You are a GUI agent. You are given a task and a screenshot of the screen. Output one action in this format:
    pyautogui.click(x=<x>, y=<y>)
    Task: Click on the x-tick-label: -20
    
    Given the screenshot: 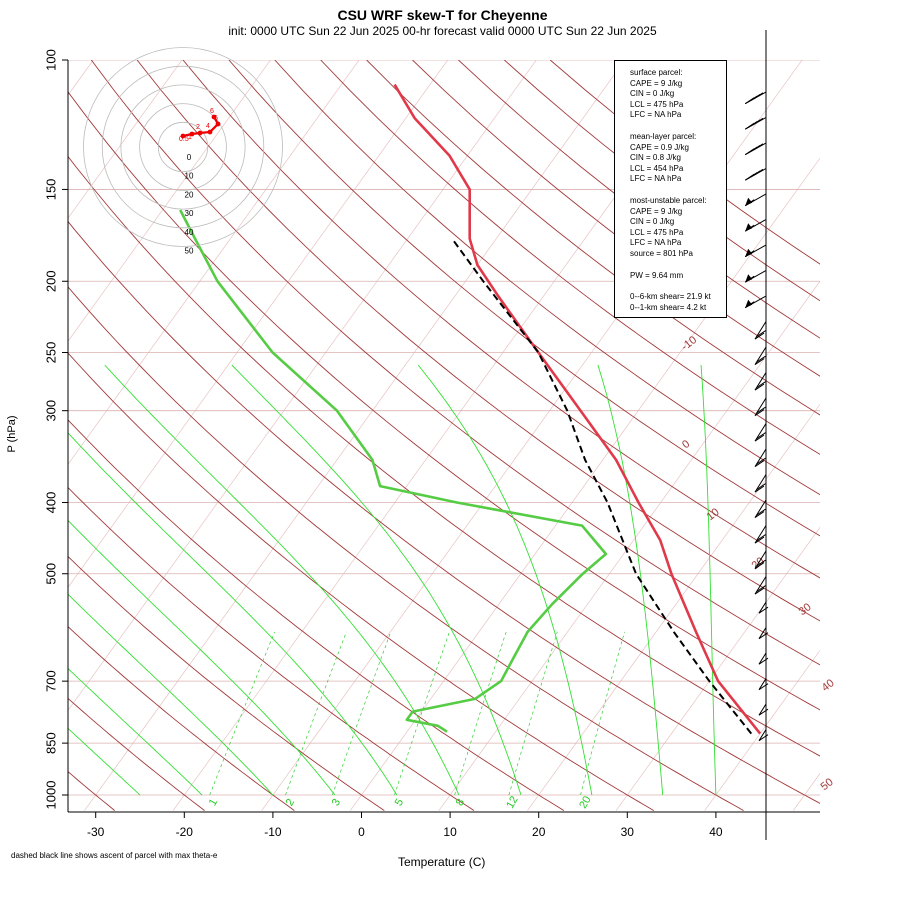 What is the action you would take?
    pyautogui.click(x=185, y=832)
    